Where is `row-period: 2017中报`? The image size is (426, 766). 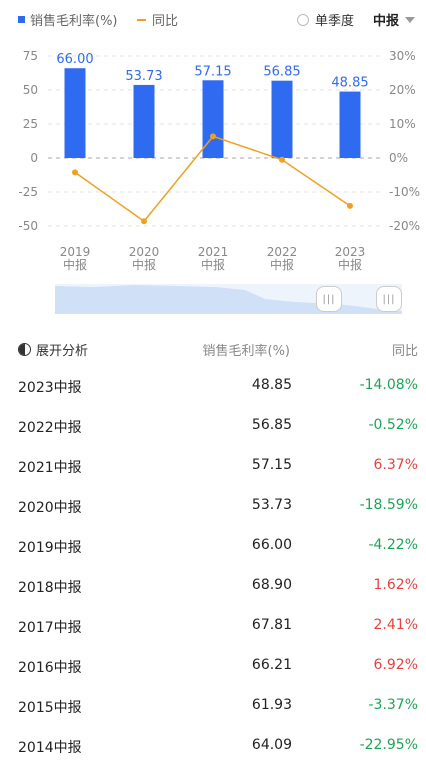
row-period: 2017中报 is located at coordinates (50, 628).